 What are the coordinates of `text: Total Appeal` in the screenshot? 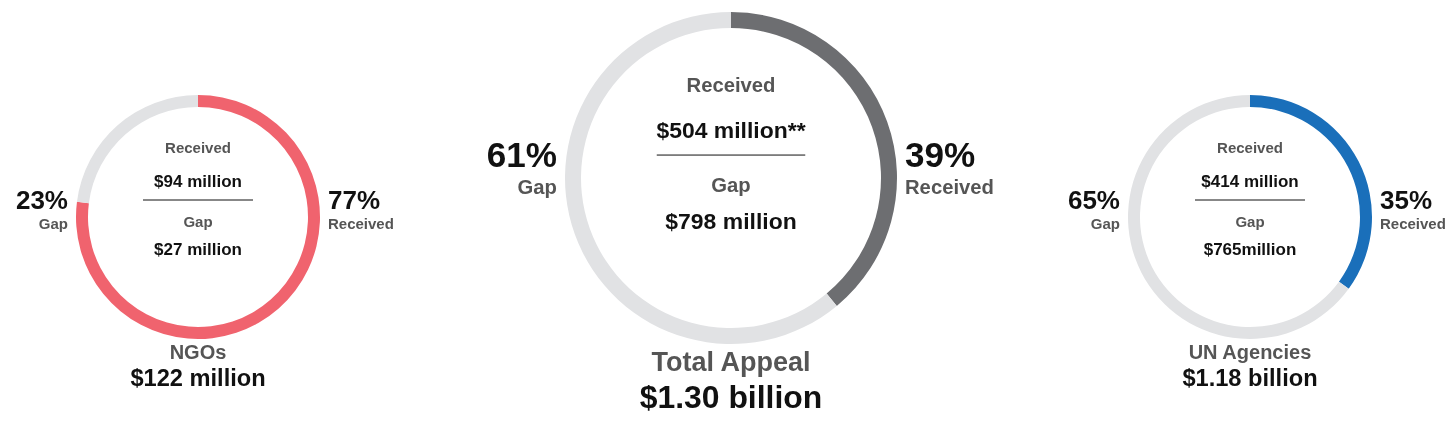 It's located at (731, 362).